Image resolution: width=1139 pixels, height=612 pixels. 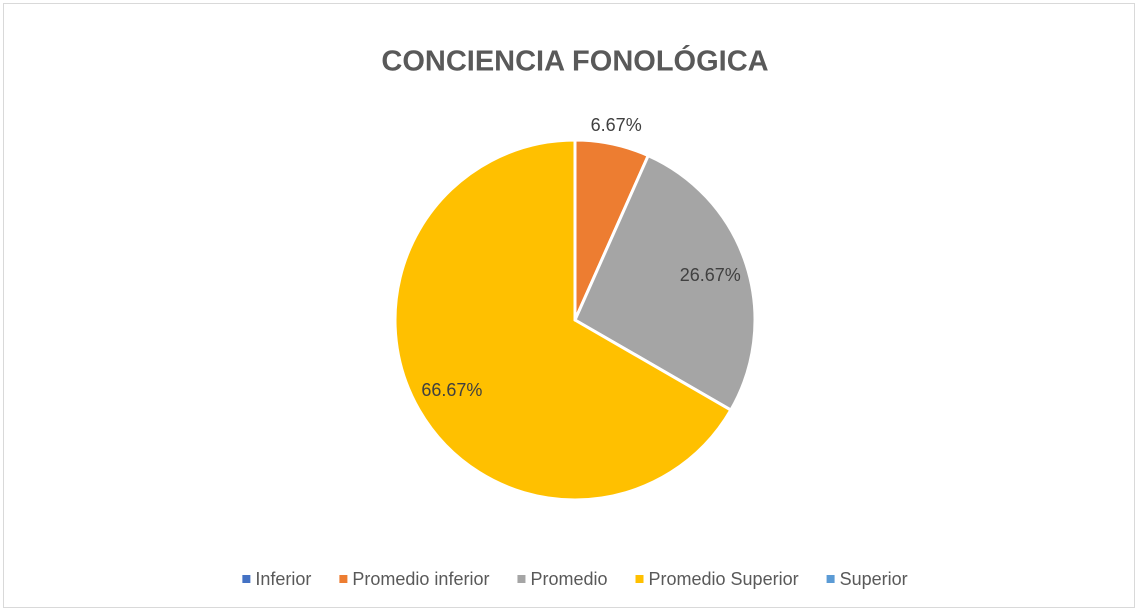 What do you see at coordinates (574, 61) in the screenshot?
I see `chart-title: CONCIENCIA FONOLÓGICA` at bounding box center [574, 61].